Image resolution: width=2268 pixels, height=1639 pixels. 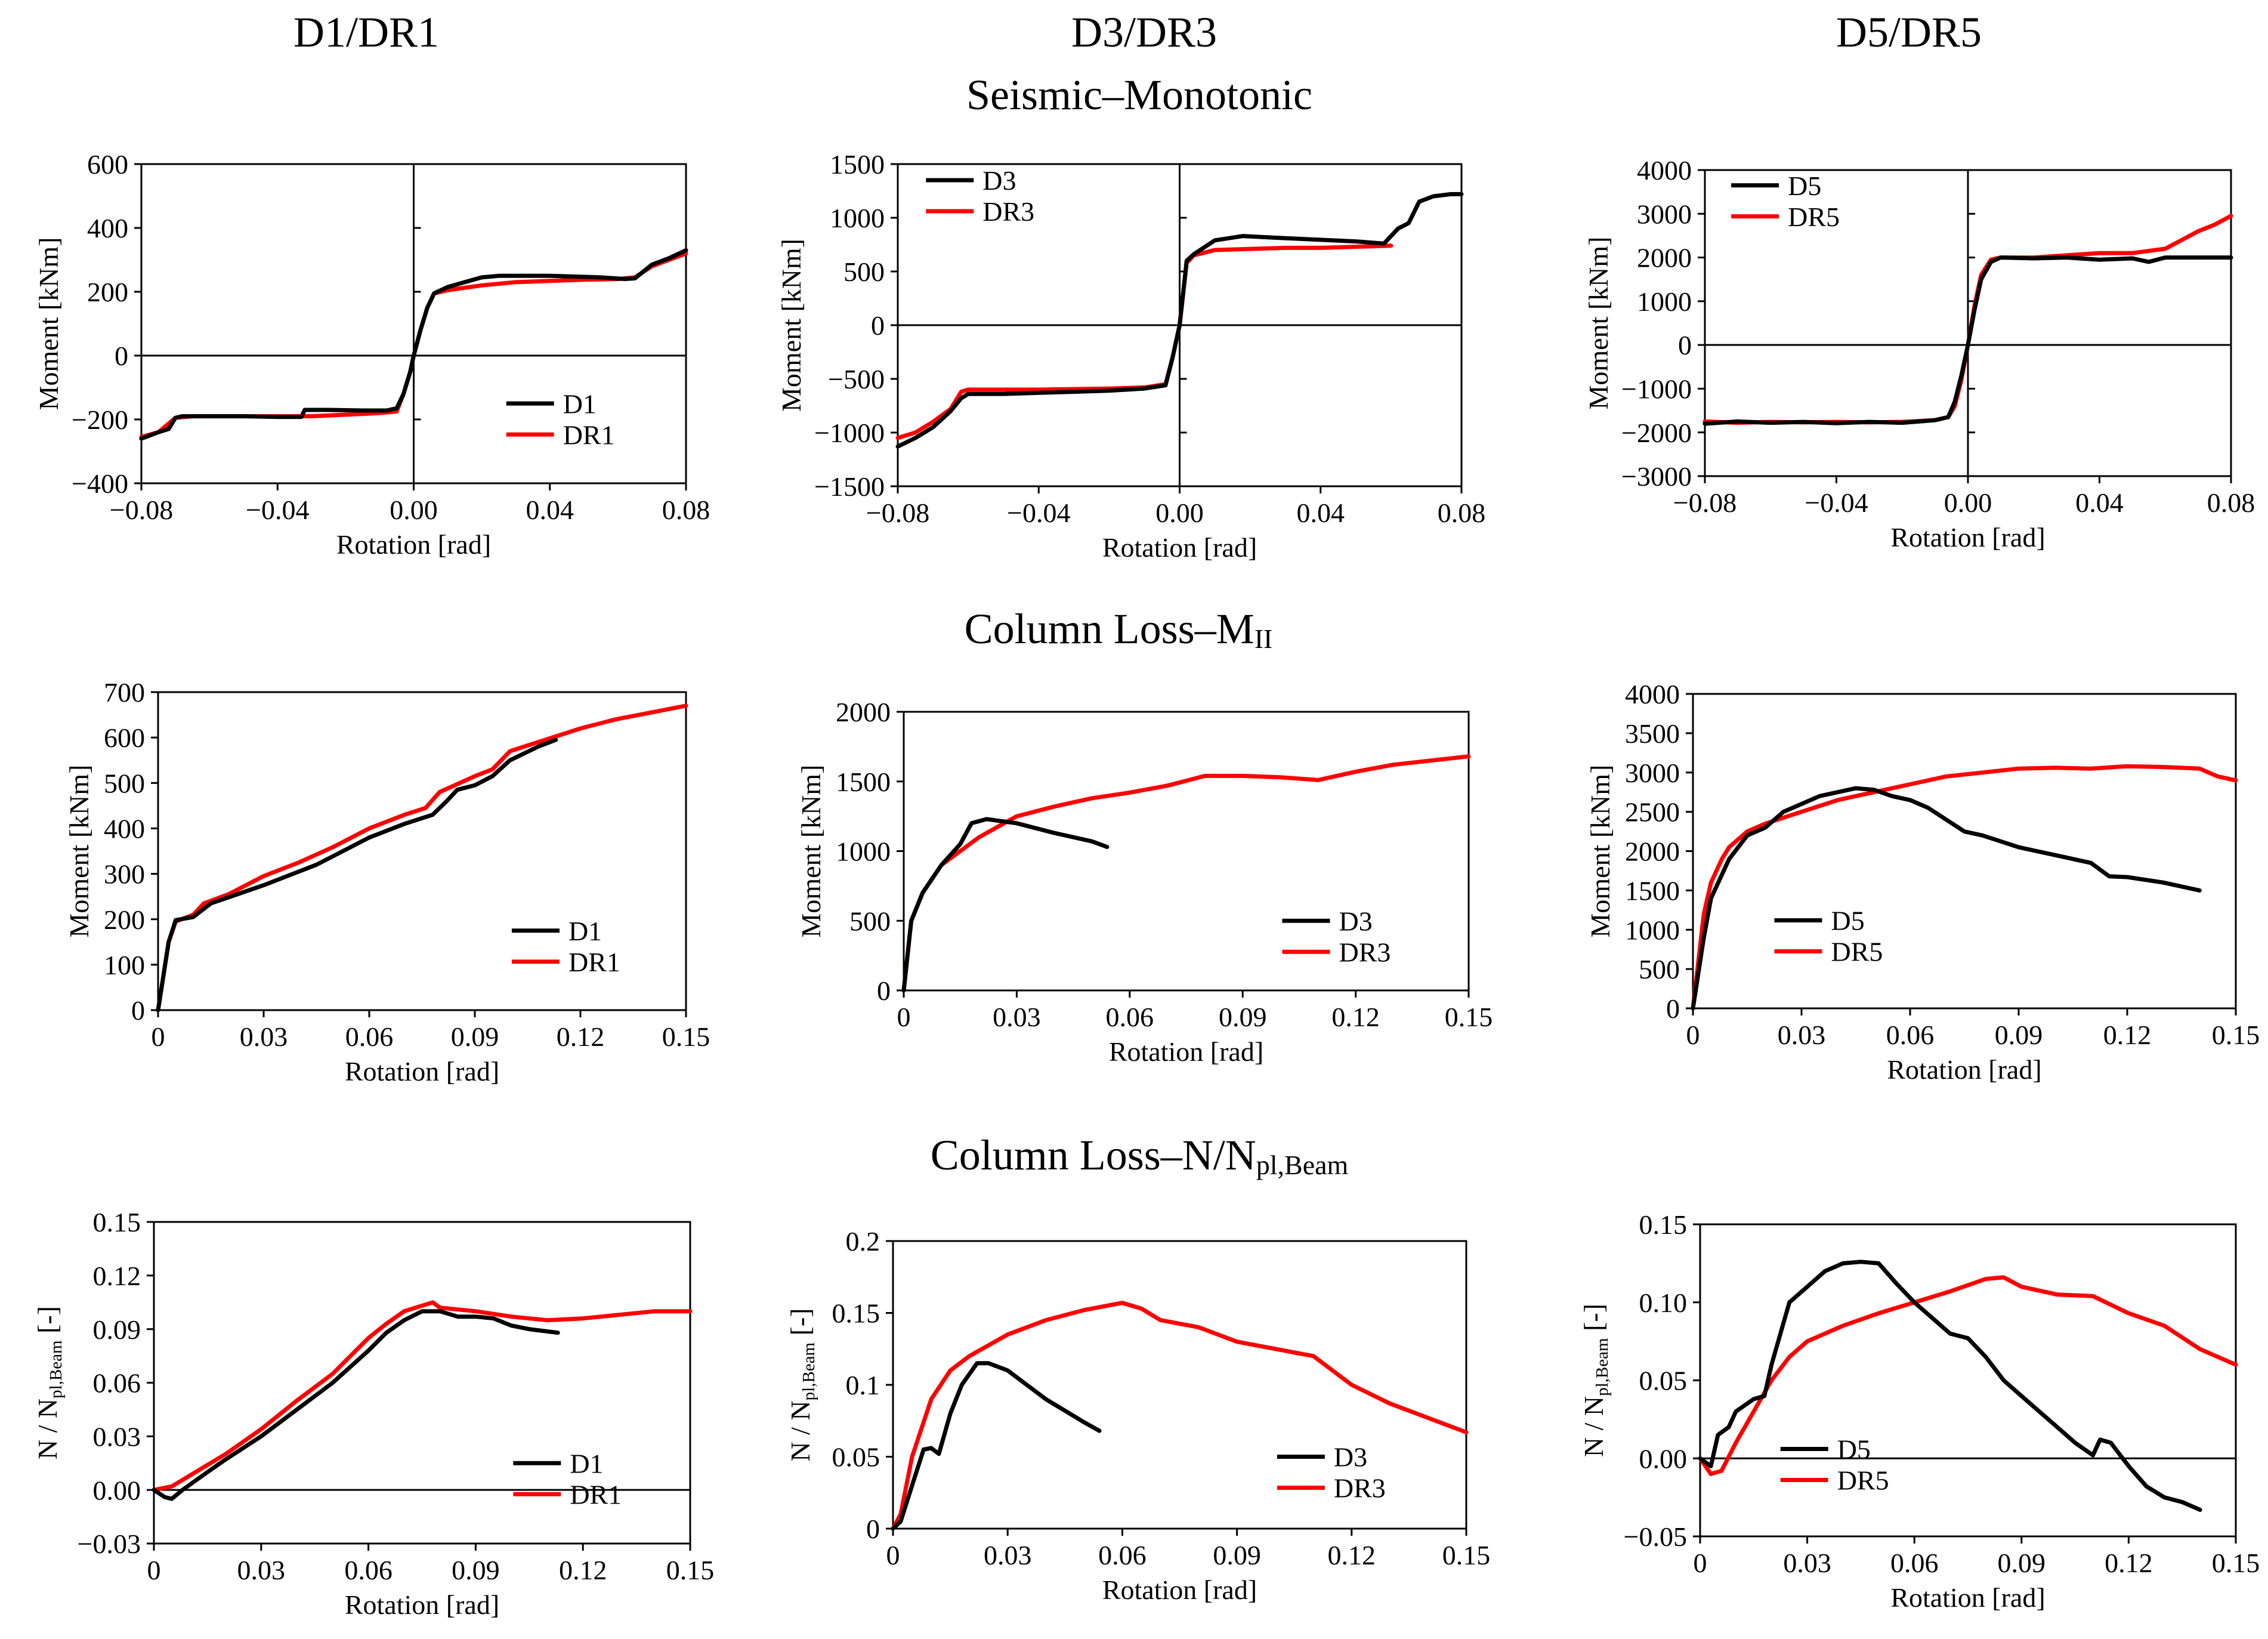 What do you see at coordinates (849, 486) in the screenshot?
I see `y-tick-label: −1500` at bounding box center [849, 486].